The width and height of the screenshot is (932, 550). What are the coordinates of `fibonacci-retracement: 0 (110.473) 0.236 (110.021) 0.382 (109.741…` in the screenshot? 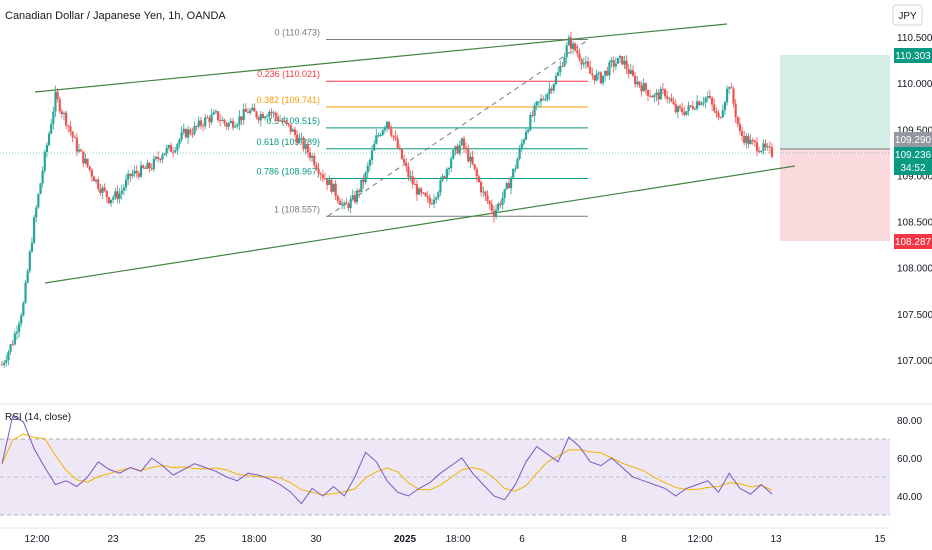 It's located at (422, 122).